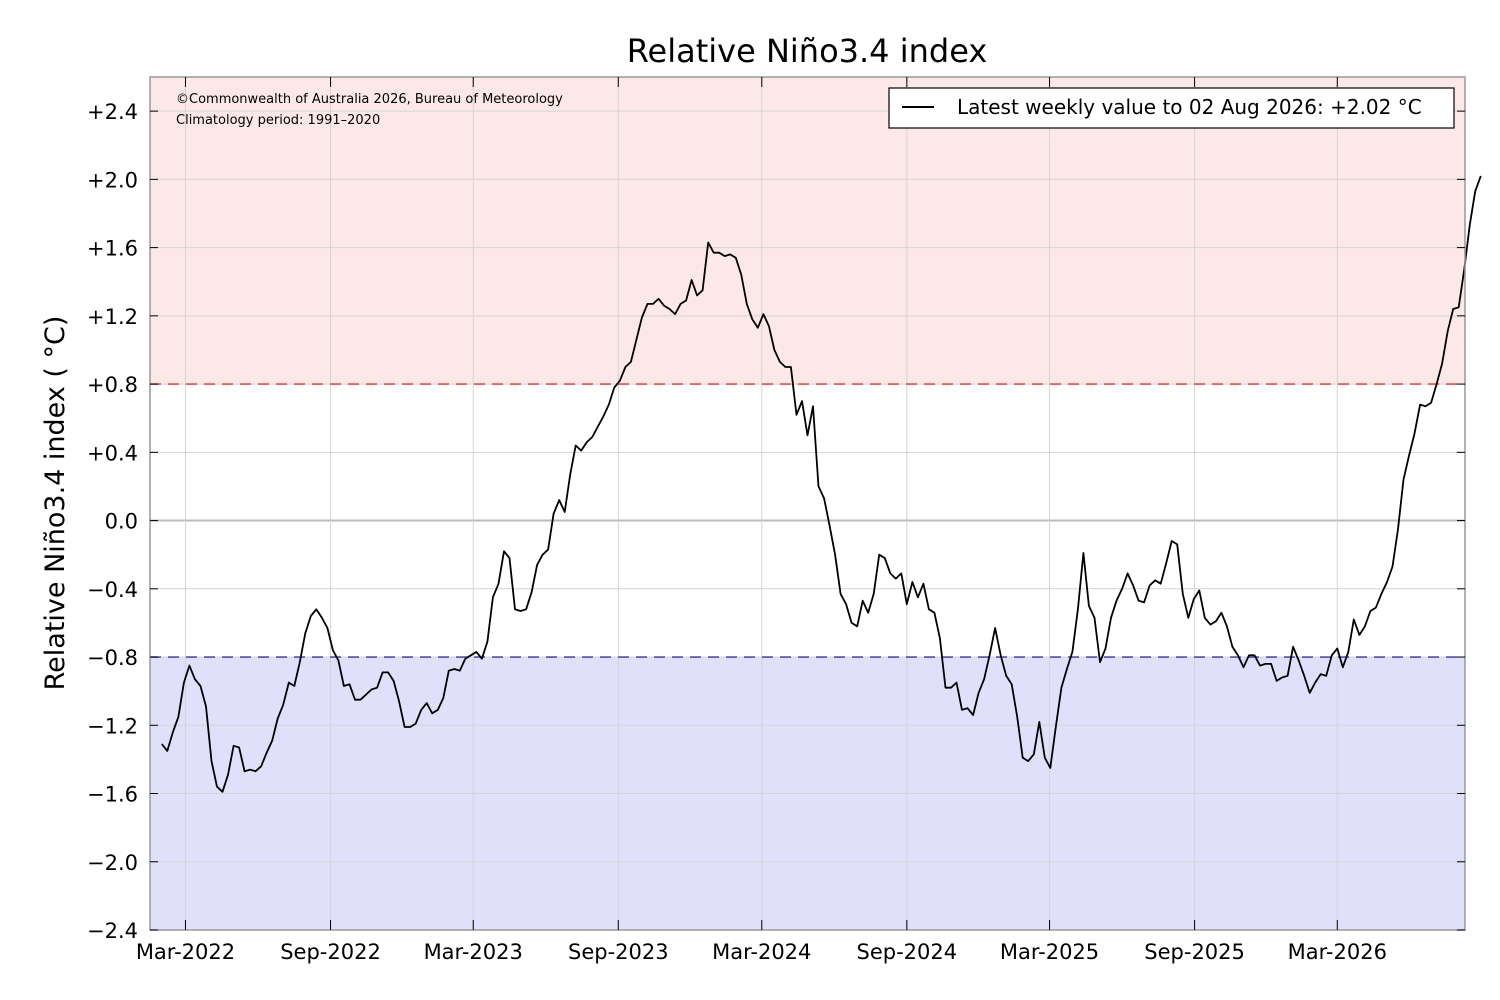 This screenshot has height=1000, width=1500. What do you see at coordinates (185, 952) in the screenshot?
I see `x-tick-label: Mar-2022` at bounding box center [185, 952].